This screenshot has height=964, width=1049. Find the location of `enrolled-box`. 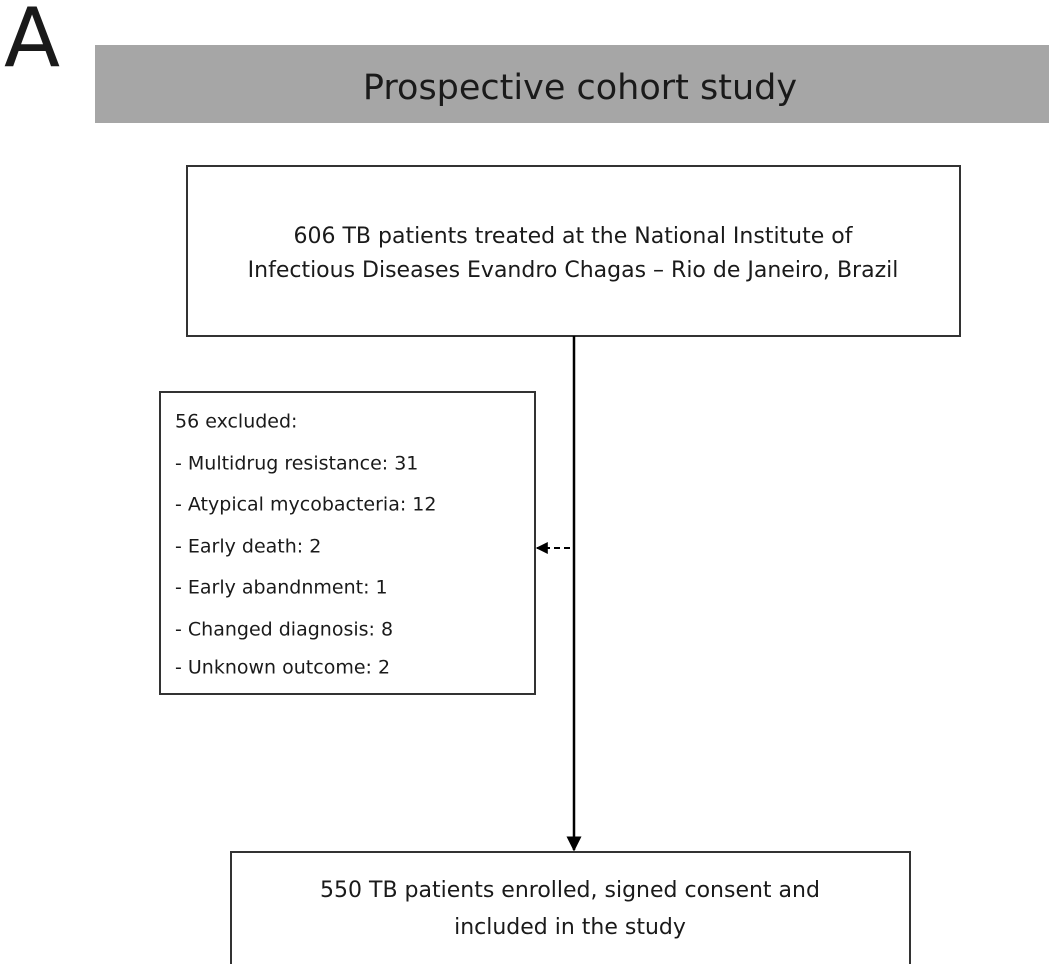

enrolled-box is located at coordinates (570, 907).